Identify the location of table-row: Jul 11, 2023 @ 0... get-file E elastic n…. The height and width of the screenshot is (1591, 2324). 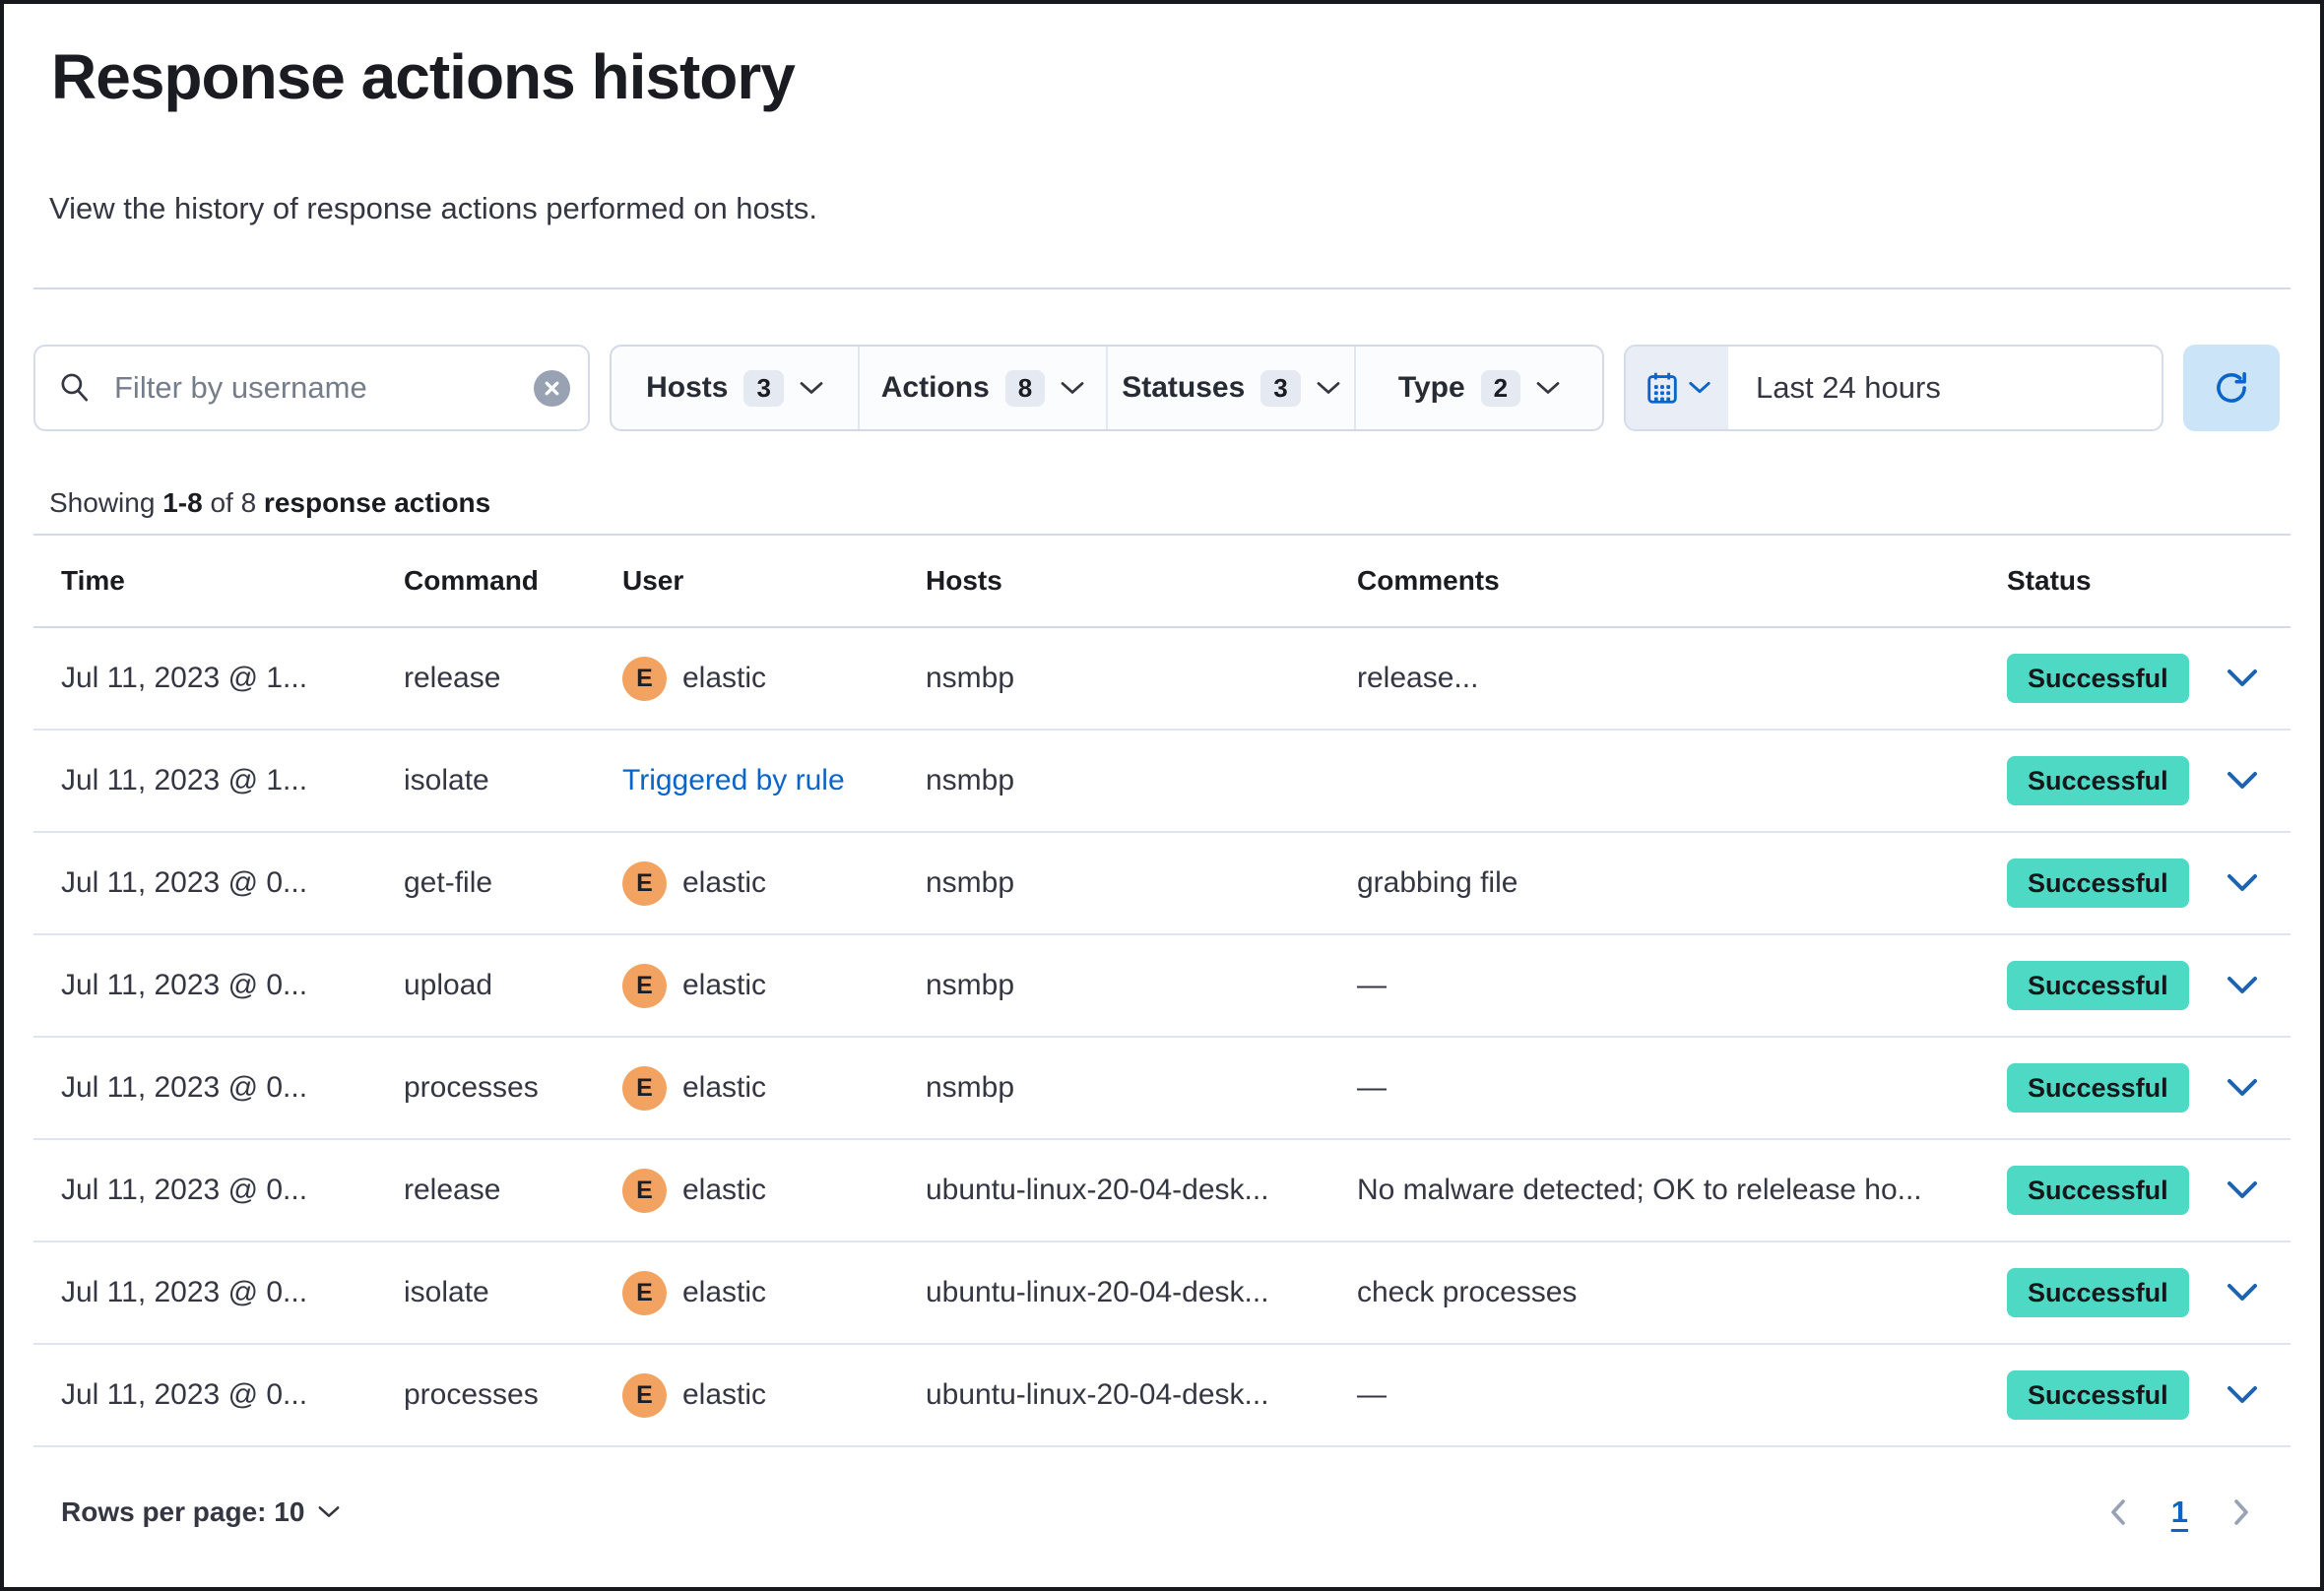
(1162, 884).